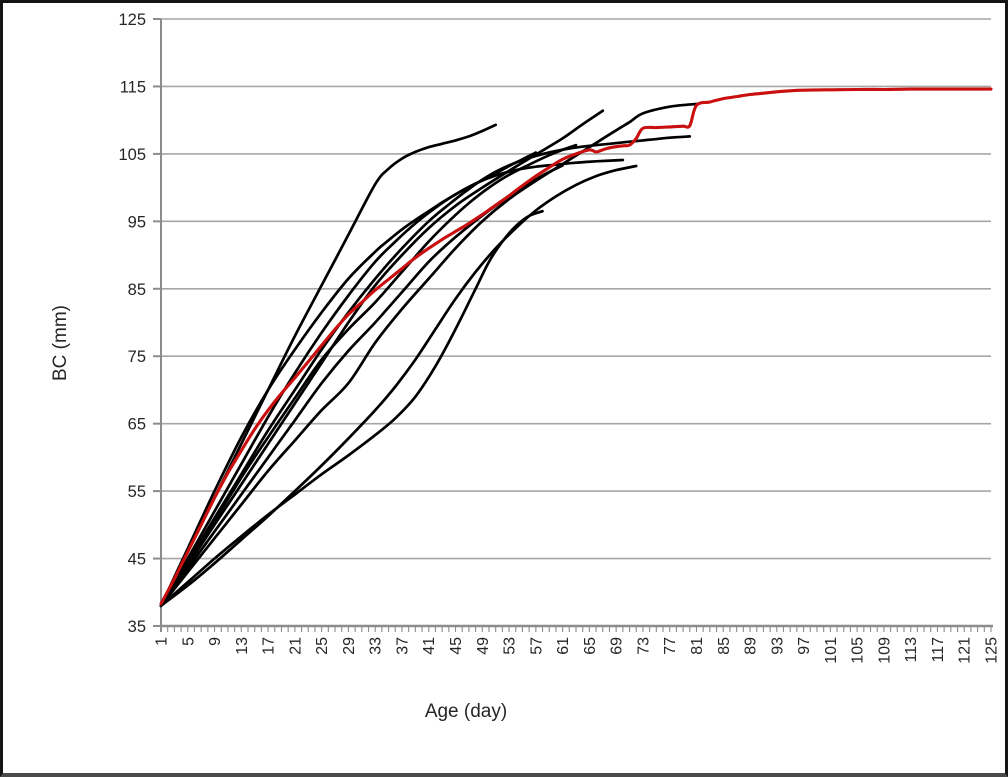 The width and height of the screenshot is (1008, 777). Describe the element at coordinates (137, 222) in the screenshot. I see `y-tick-label-95: 95` at that location.